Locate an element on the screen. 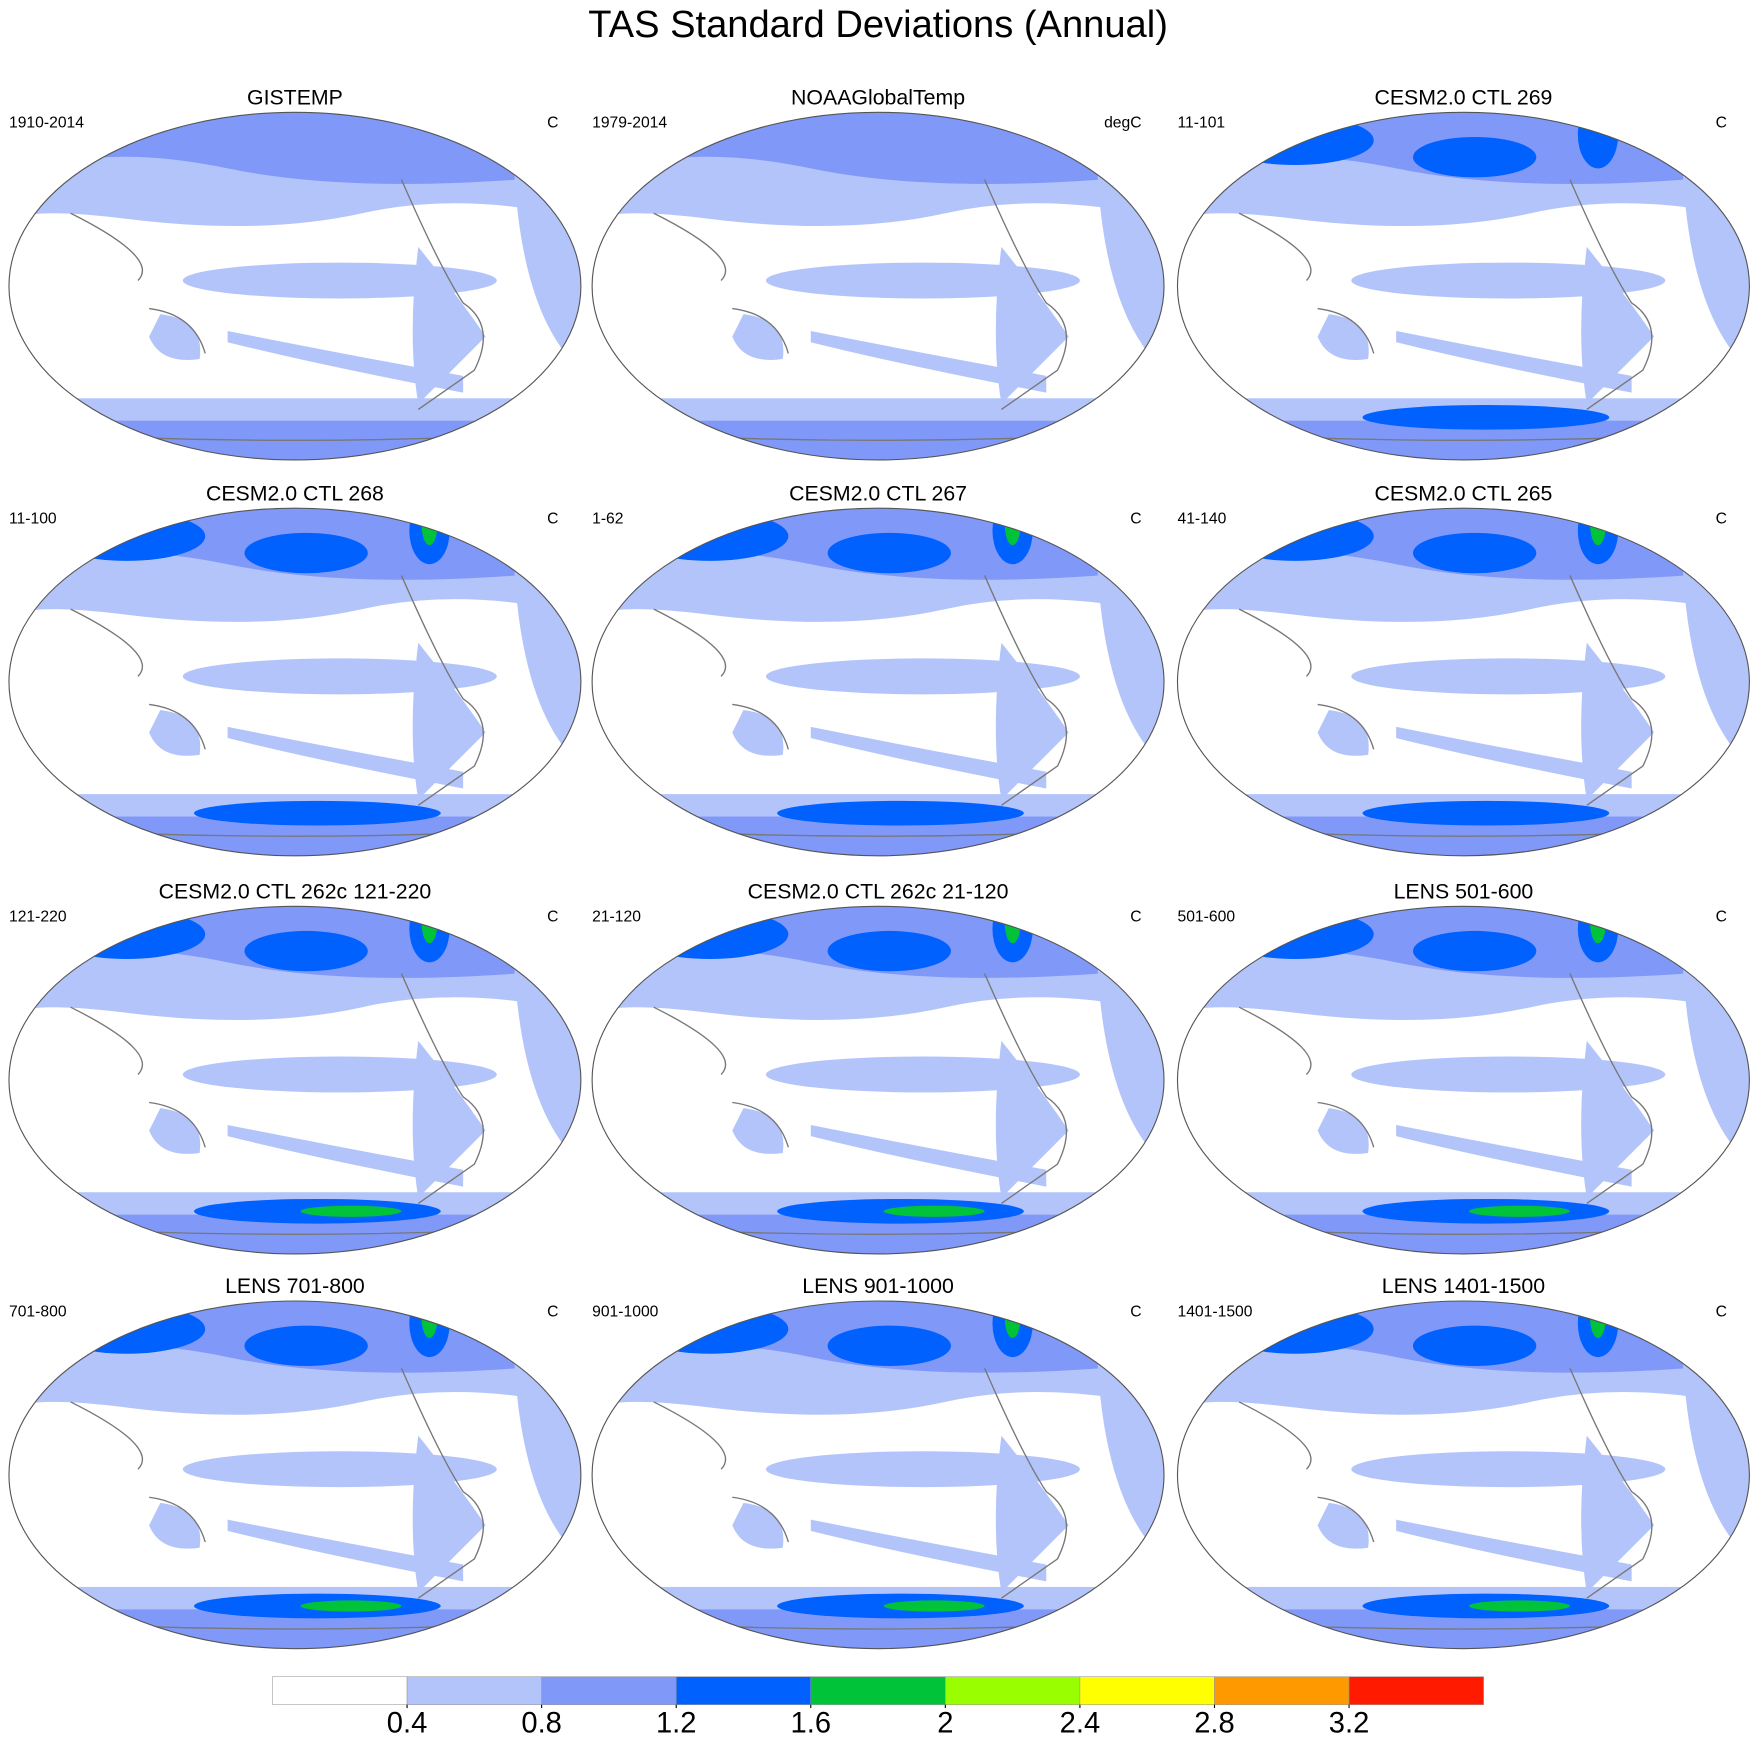 The image size is (1755, 1748). colorbar-label: 1.6 is located at coordinates (811, 1724).